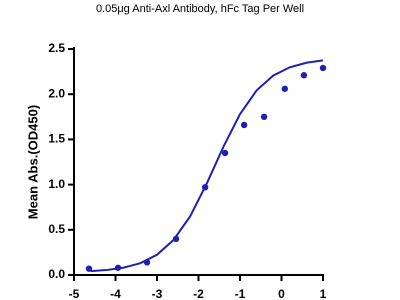  I want to click on y-tick-label: 1.0, so click(56, 184).